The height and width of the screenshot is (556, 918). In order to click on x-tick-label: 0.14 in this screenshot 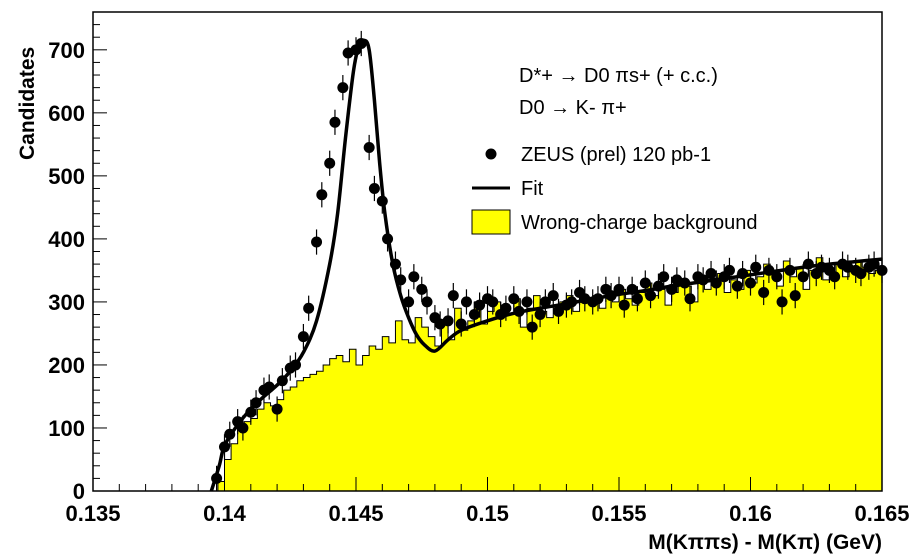, I will do `click(225, 513)`.